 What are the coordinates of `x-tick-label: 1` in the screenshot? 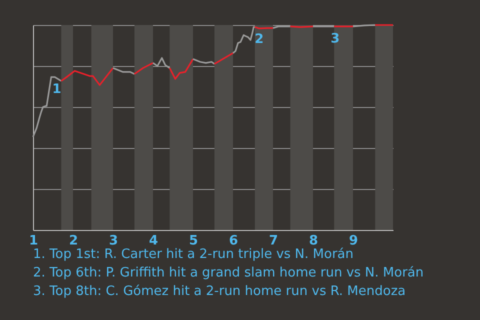 It's located at (33, 241).